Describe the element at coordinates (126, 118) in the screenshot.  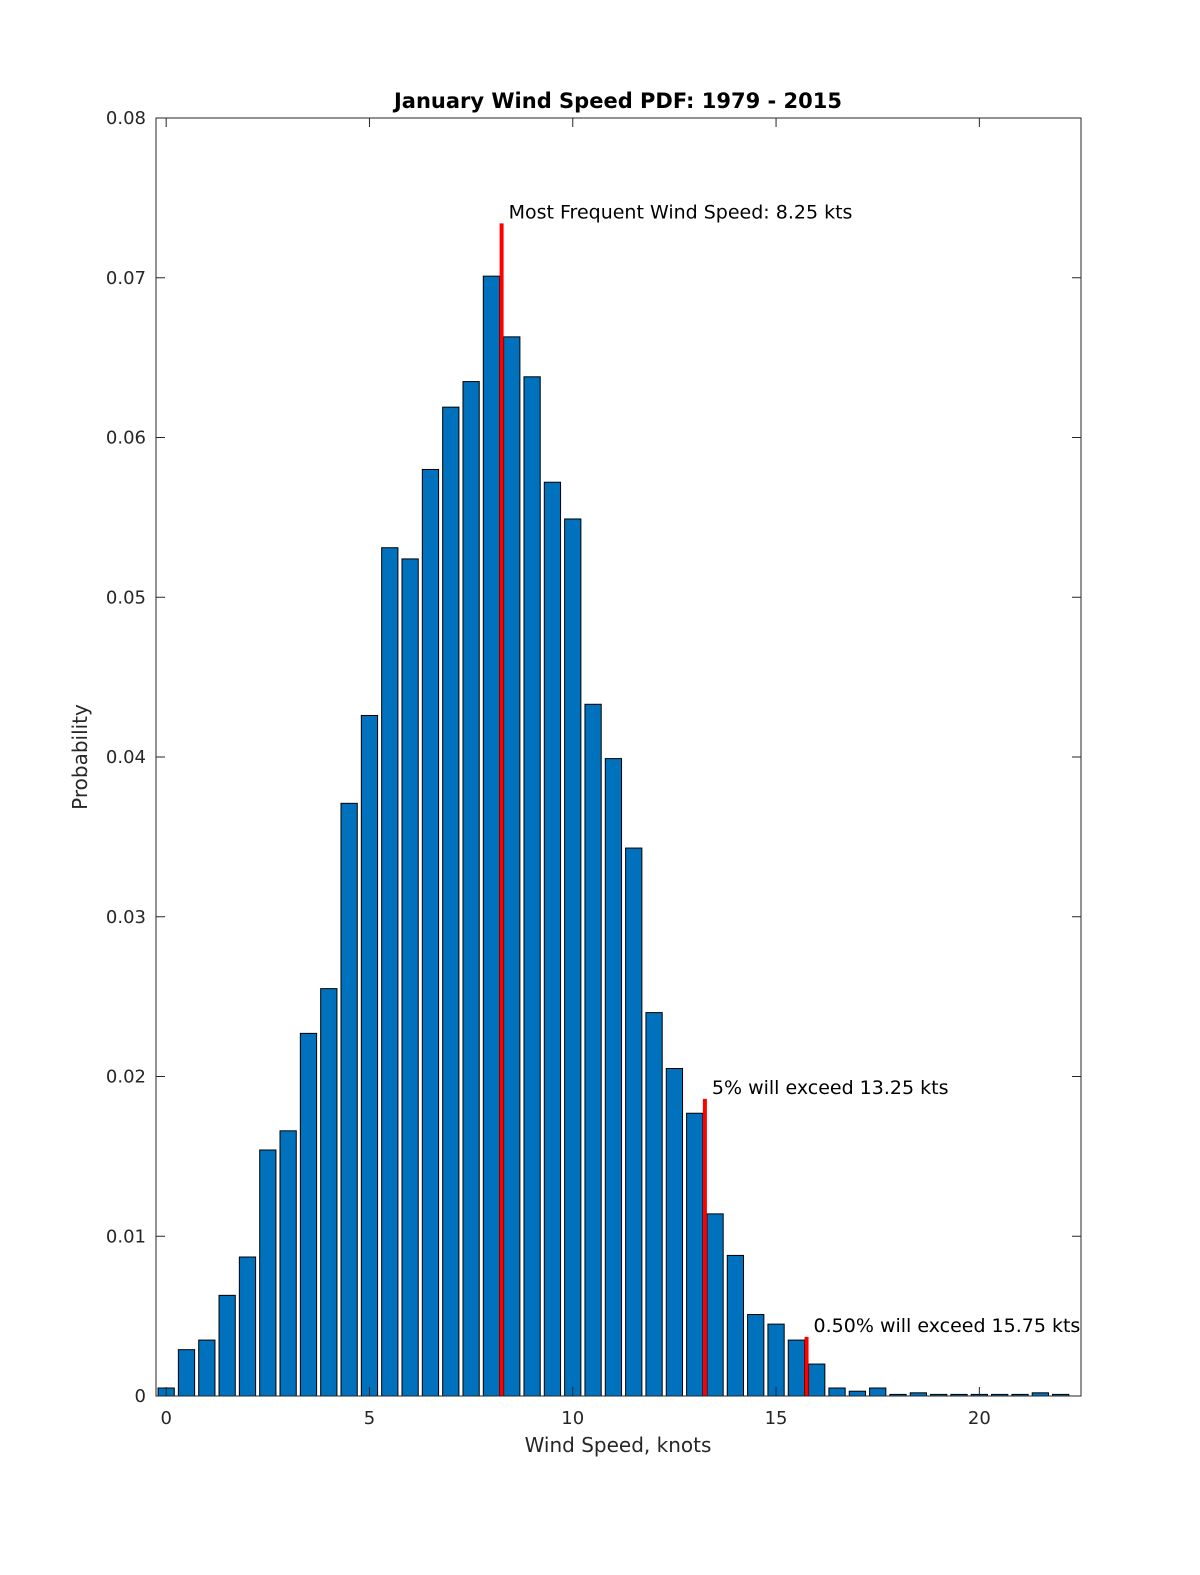
I see `y-tick-label: 0.08` at that location.